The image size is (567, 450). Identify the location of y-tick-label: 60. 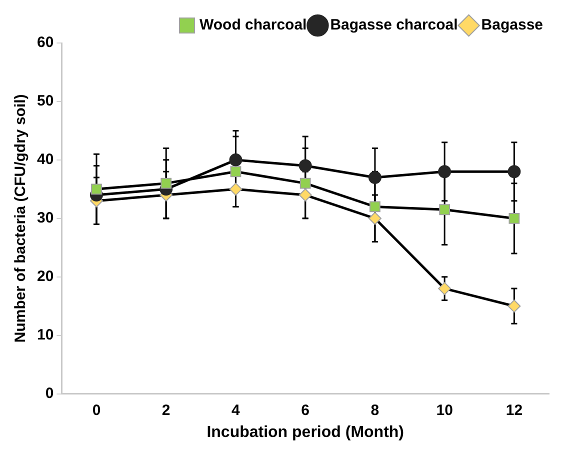
(45, 43).